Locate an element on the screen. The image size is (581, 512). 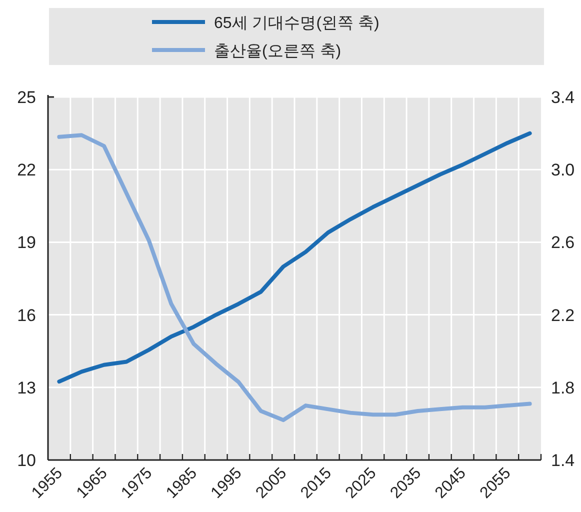
y-tick-label: 25 is located at coordinates (26, 97).